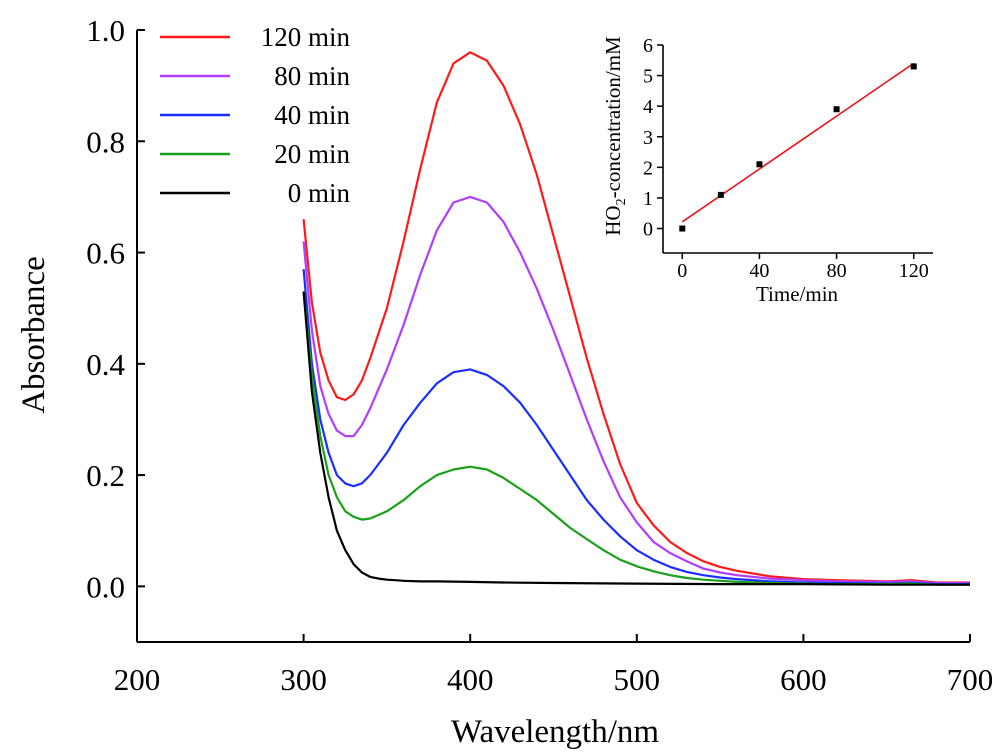  I want to click on legend-label: 20 min, so click(312, 154).